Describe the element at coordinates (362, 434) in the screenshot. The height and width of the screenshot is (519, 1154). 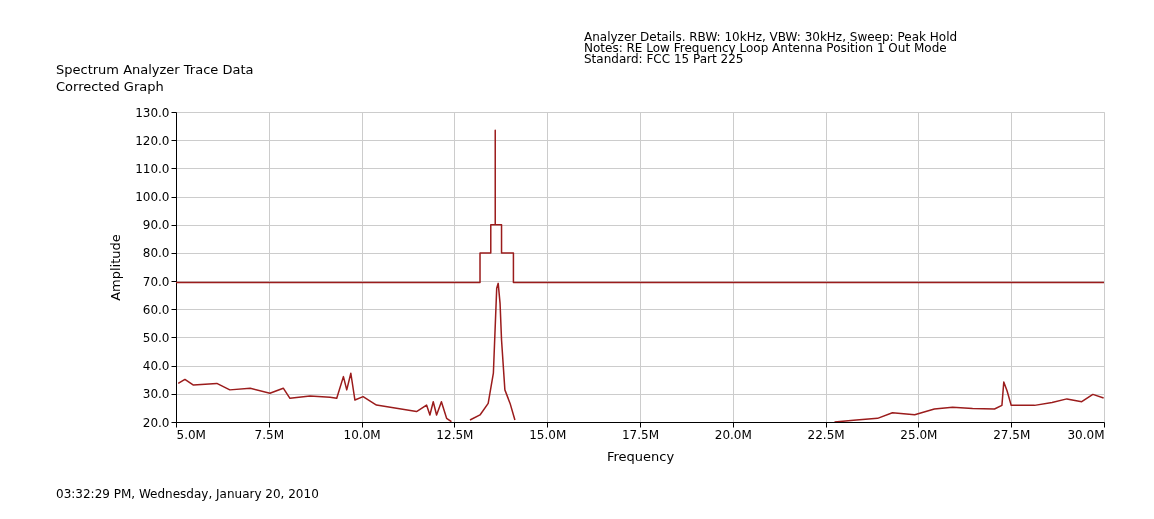
I see `x-tick-label: 10.0M` at that location.